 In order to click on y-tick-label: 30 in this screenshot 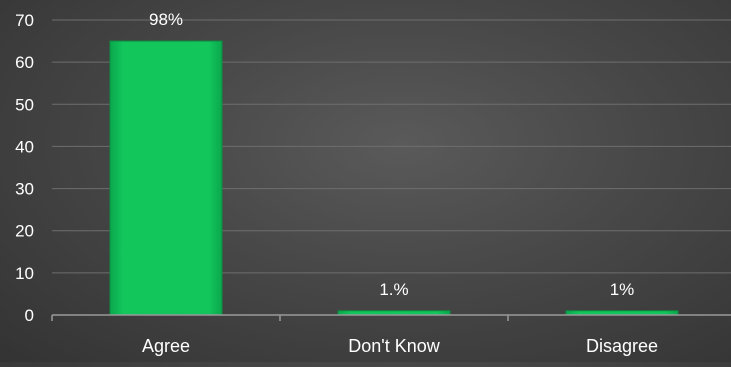, I will do `click(24, 189)`.